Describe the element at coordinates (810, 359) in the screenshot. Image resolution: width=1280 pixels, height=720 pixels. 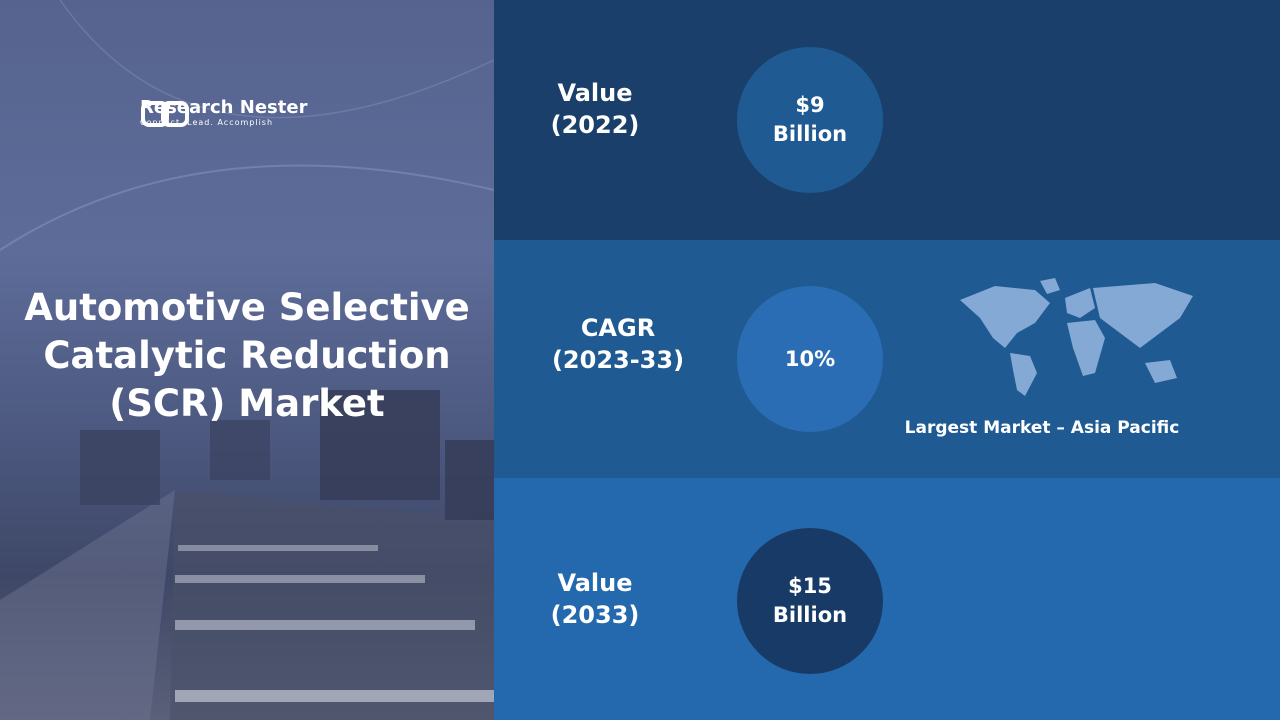
I see `stat-value: 10%` at that location.